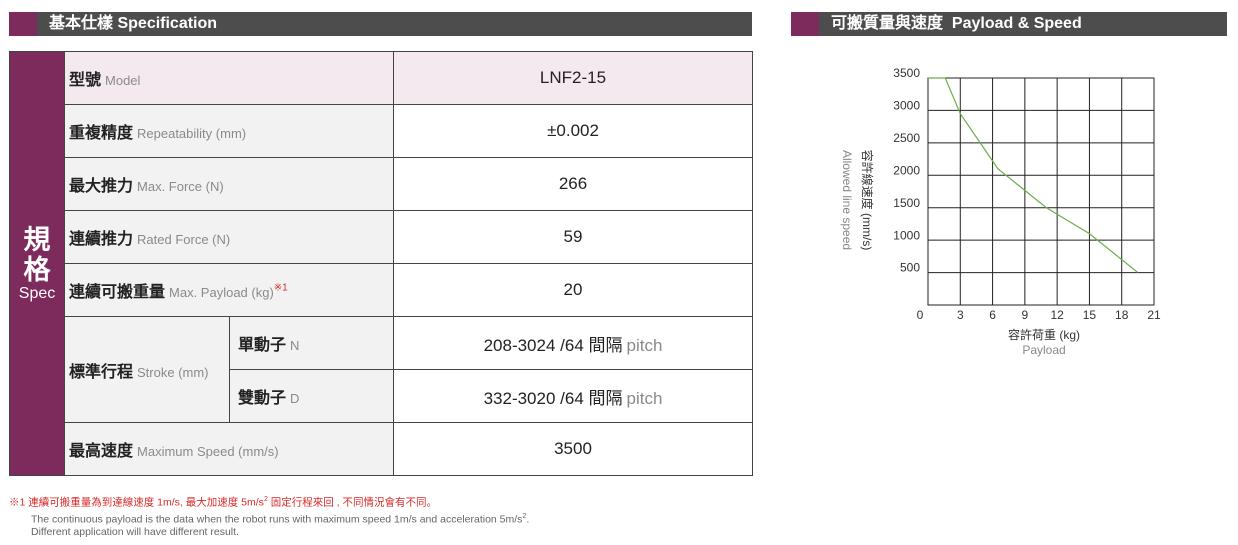  Describe the element at coordinates (573, 184) in the screenshot. I see `value: 266` at that location.